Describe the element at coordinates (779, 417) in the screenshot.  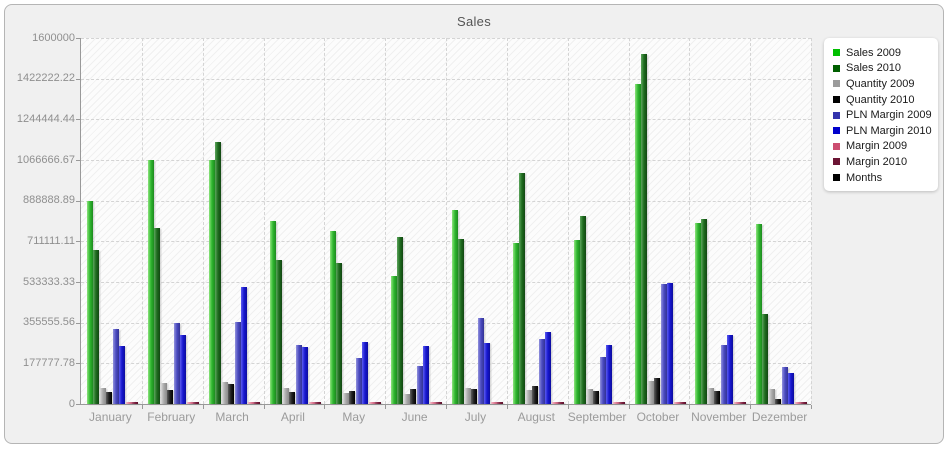
I see `x-axis-month-label: Dezember` at that location.